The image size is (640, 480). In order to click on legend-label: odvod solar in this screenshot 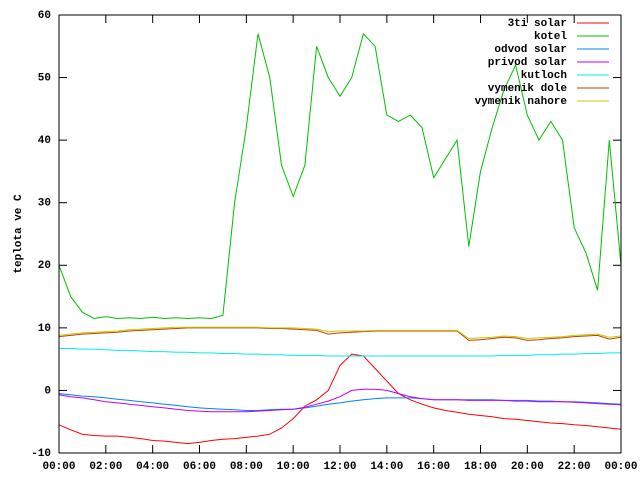, I will do `click(530, 50)`.